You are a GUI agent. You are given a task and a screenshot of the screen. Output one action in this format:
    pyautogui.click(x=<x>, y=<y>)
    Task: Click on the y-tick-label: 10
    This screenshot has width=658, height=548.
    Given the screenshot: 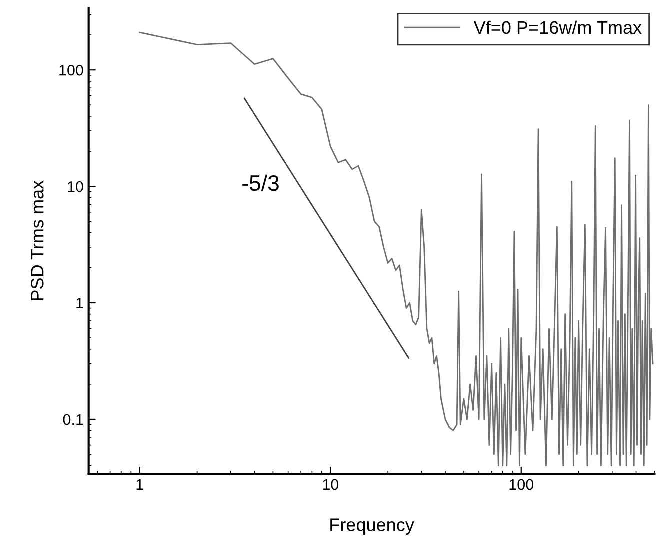 What is the action you would take?
    pyautogui.click(x=76, y=186)
    